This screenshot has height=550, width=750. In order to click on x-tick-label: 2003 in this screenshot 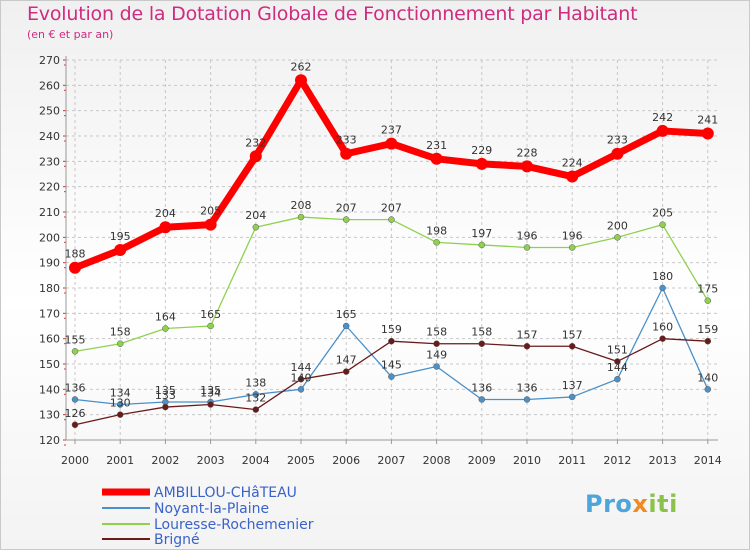, I will do `click(211, 460)`.